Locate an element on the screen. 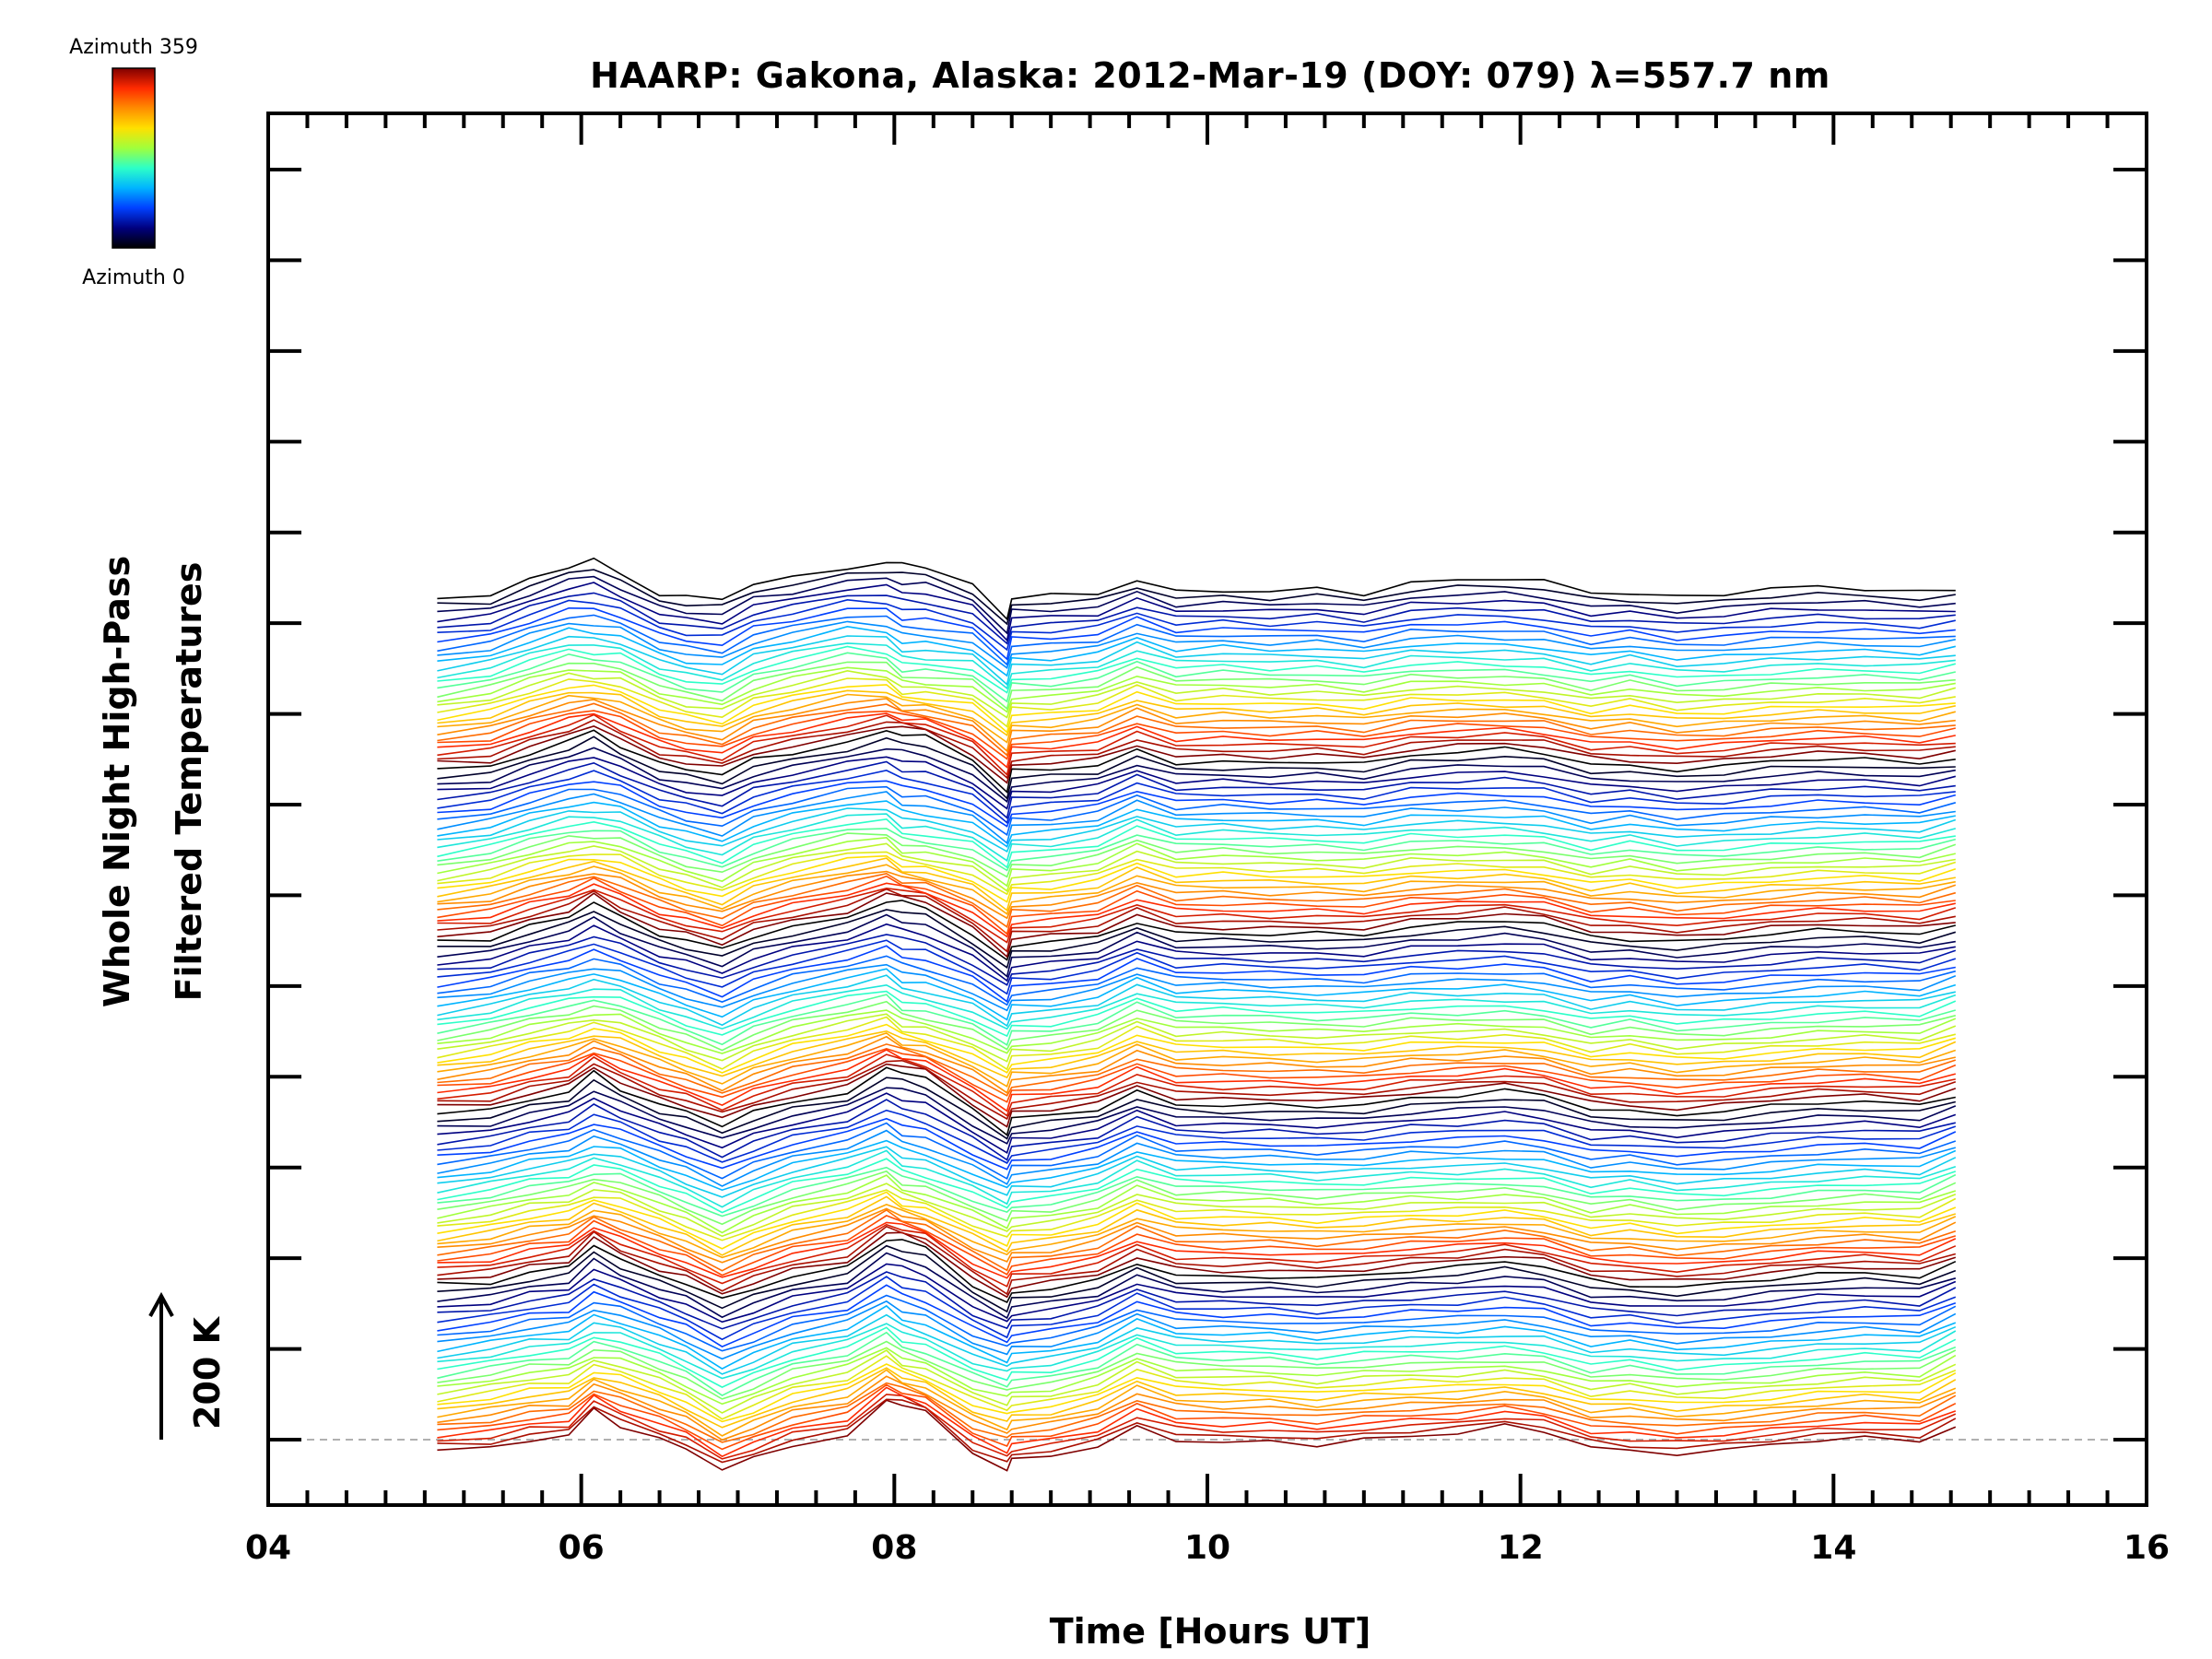 The width and height of the screenshot is (2212, 1659). x-tick-label: 06 is located at coordinates (582, 1548).